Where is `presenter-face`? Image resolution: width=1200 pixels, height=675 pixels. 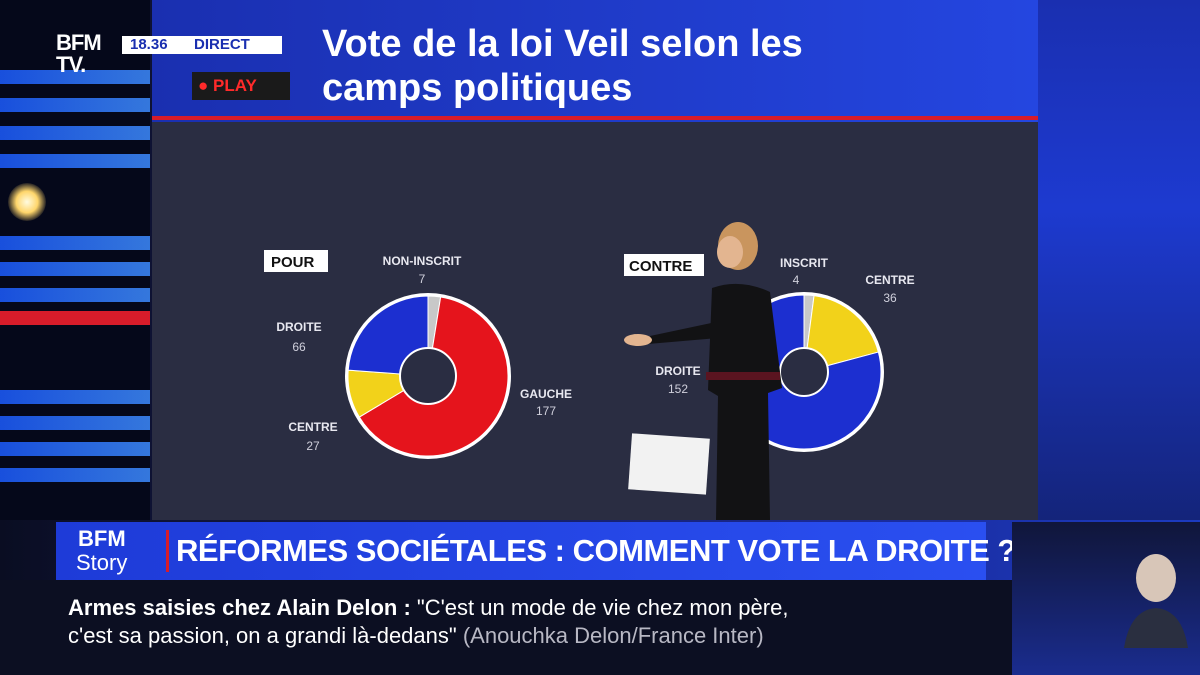 presenter-face is located at coordinates (730, 252).